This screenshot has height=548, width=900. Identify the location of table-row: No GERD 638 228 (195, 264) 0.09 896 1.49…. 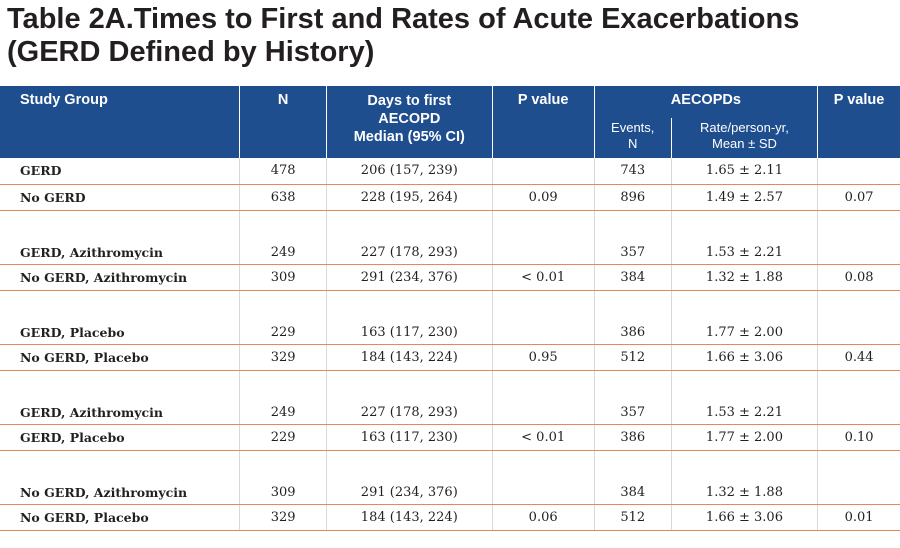
(450, 197).